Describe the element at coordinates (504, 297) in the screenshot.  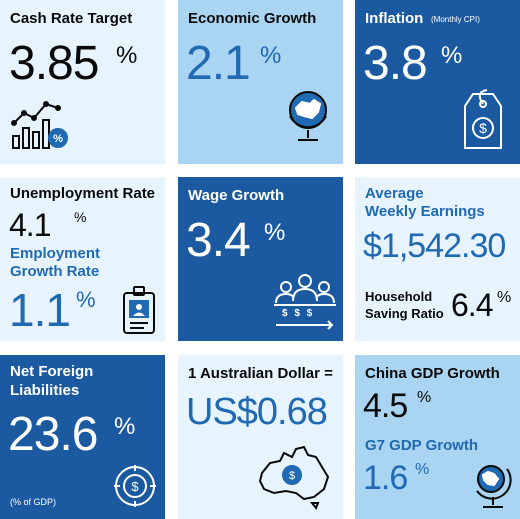
I see `saving-unit: %` at that location.